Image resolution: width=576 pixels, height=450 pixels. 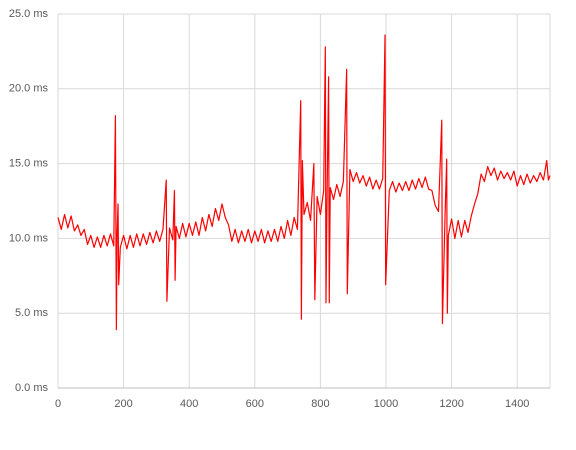 What do you see at coordinates (29, 238) in the screenshot?
I see `y-tick-label: 10.0 ms` at bounding box center [29, 238].